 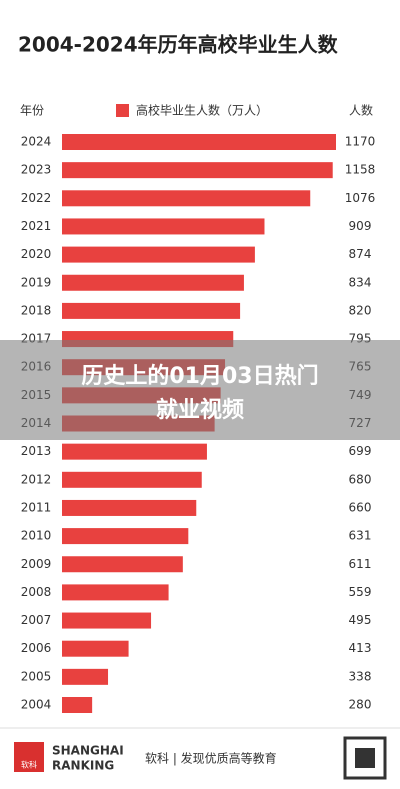 What do you see at coordinates (211, 758) in the screenshot?
I see `slogan: 软科 | 发现优质高等教育` at bounding box center [211, 758].